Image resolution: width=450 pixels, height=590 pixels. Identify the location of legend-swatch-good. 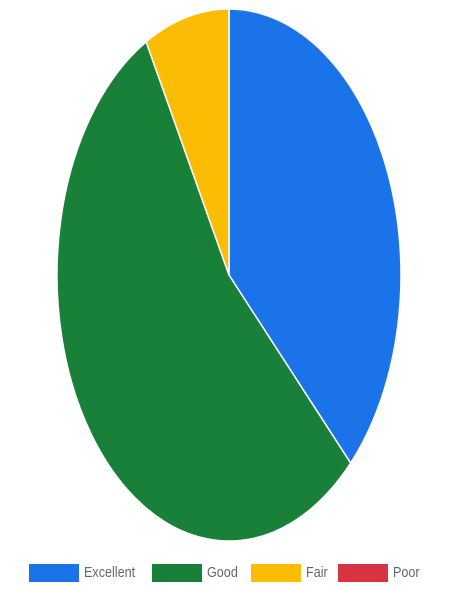
(176, 573).